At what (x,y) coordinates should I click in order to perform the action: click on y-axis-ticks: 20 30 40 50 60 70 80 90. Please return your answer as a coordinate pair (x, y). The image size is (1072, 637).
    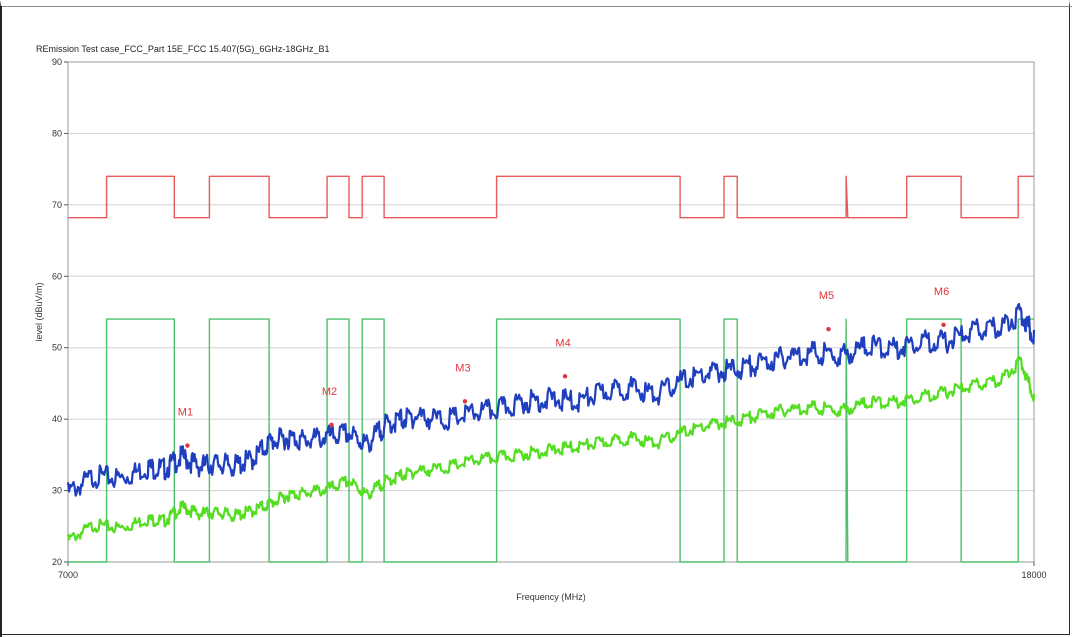
    Looking at the image, I should click on (60, 312).